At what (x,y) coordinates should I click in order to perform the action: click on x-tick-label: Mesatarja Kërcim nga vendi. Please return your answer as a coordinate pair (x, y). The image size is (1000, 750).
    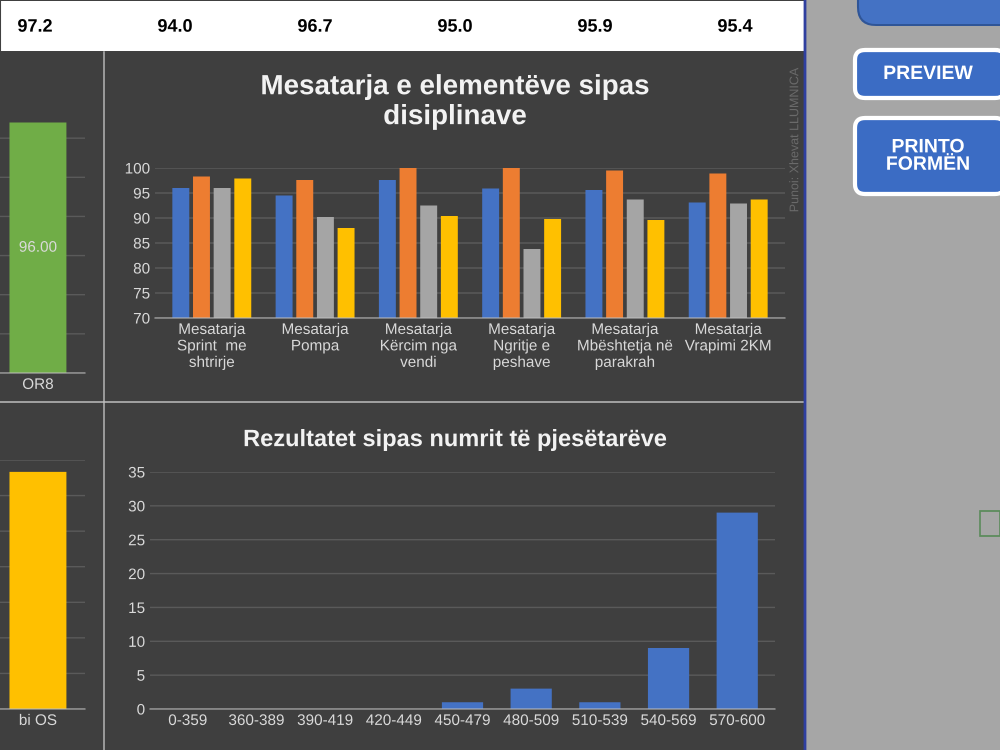
    Looking at the image, I should click on (418, 344).